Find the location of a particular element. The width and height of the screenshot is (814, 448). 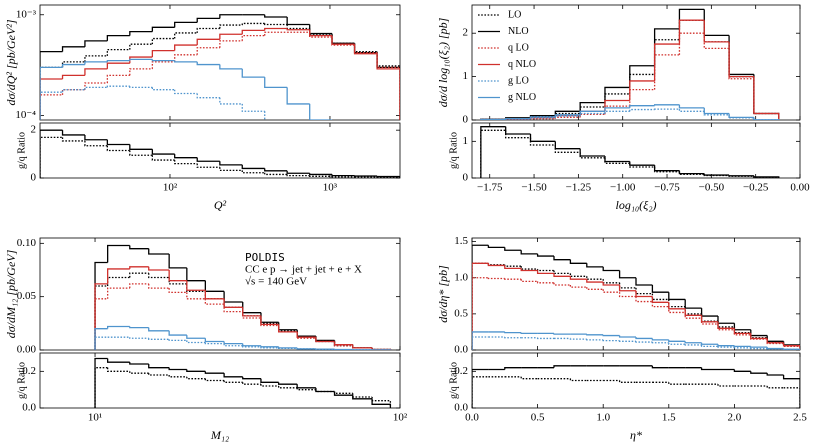

x-tick-label: −1.25 is located at coordinates (579, 188).